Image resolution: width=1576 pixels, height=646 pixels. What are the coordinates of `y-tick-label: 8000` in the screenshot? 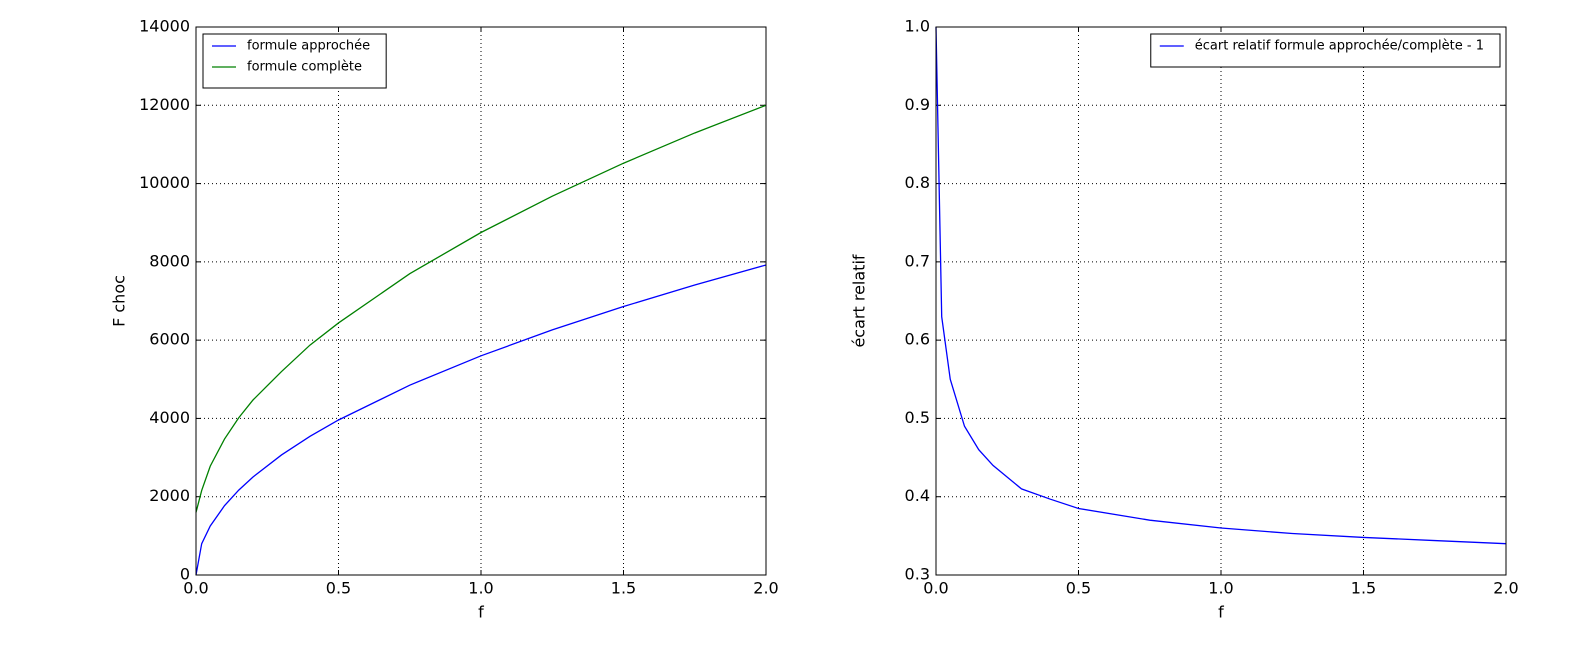 It's located at (169, 260).